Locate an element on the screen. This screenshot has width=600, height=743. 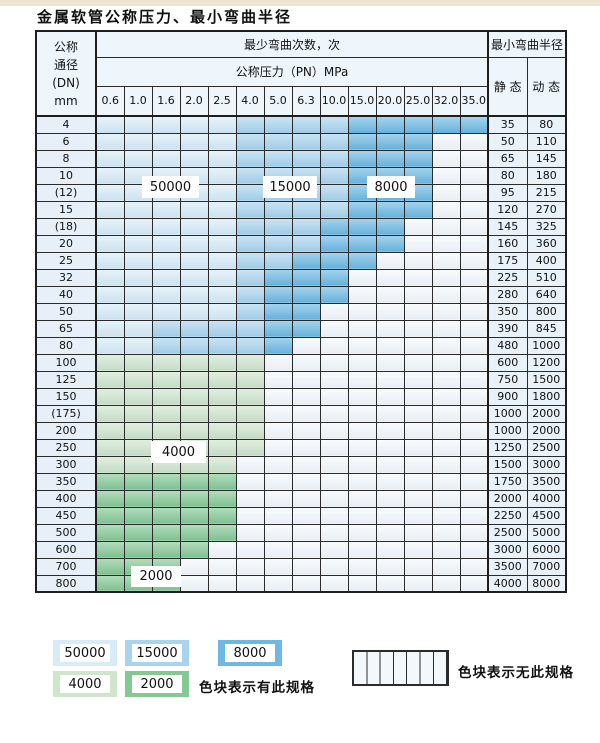
table-row-dn-18: (18) 145 325 is located at coordinates (301, 226).